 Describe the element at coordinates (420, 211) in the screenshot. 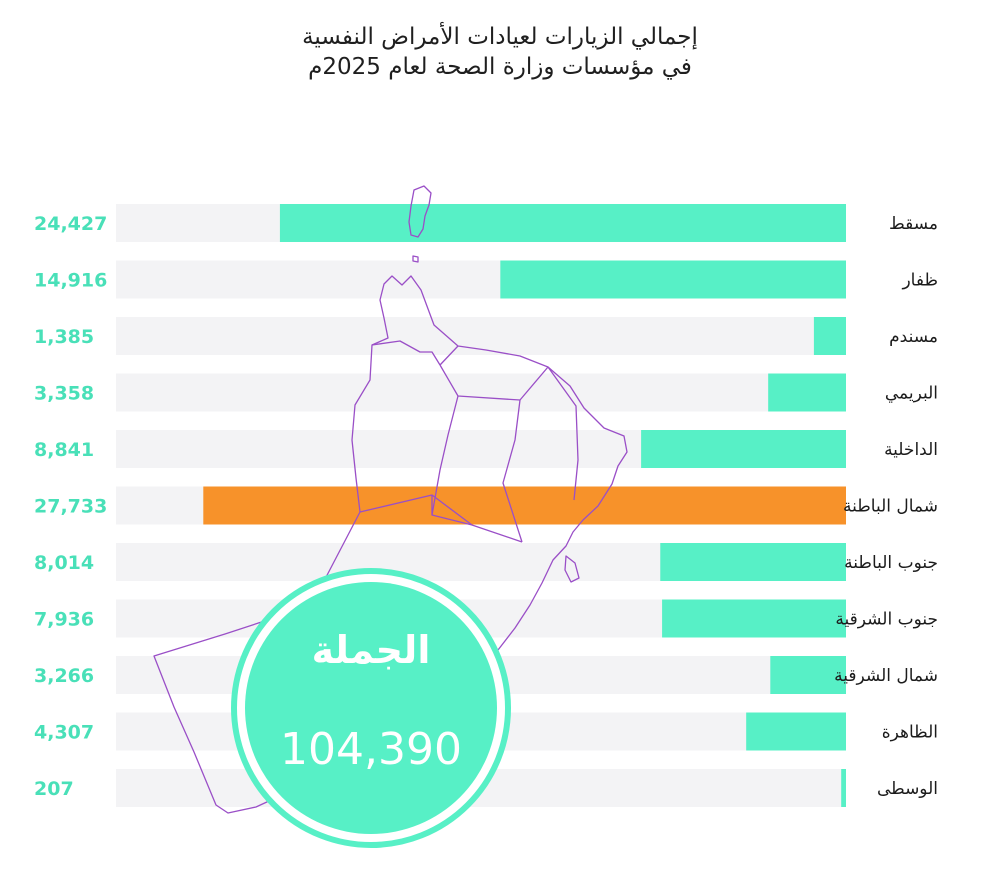

I see `map-musandam` at that location.